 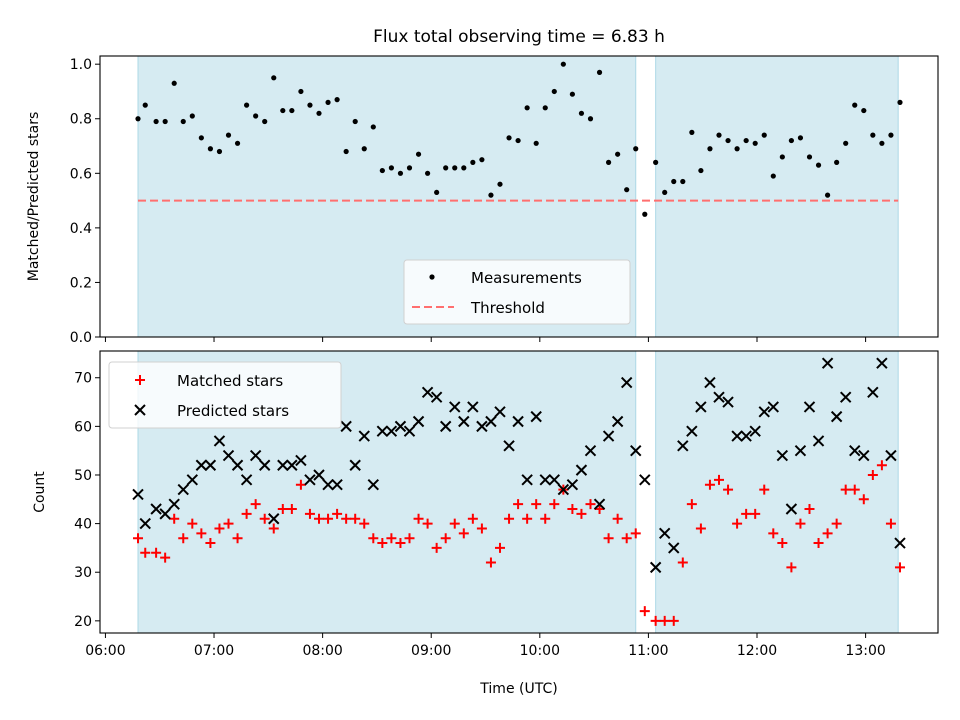 I want to click on xtick-label: 06:00, so click(x=105, y=651).